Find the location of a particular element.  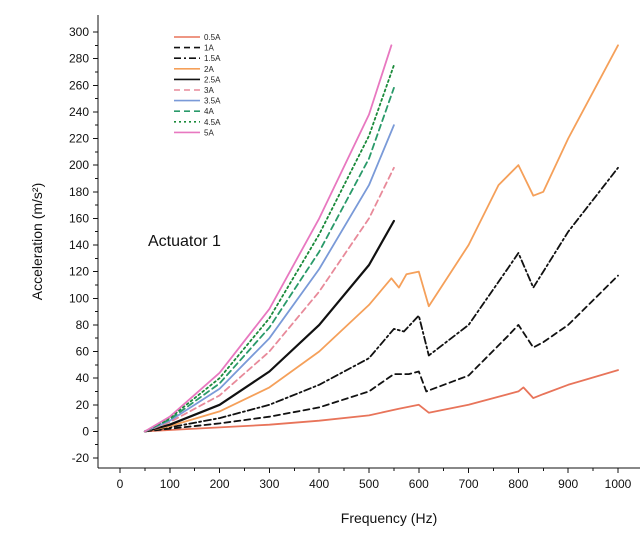

x-tick-label: 800 is located at coordinates (518, 484).